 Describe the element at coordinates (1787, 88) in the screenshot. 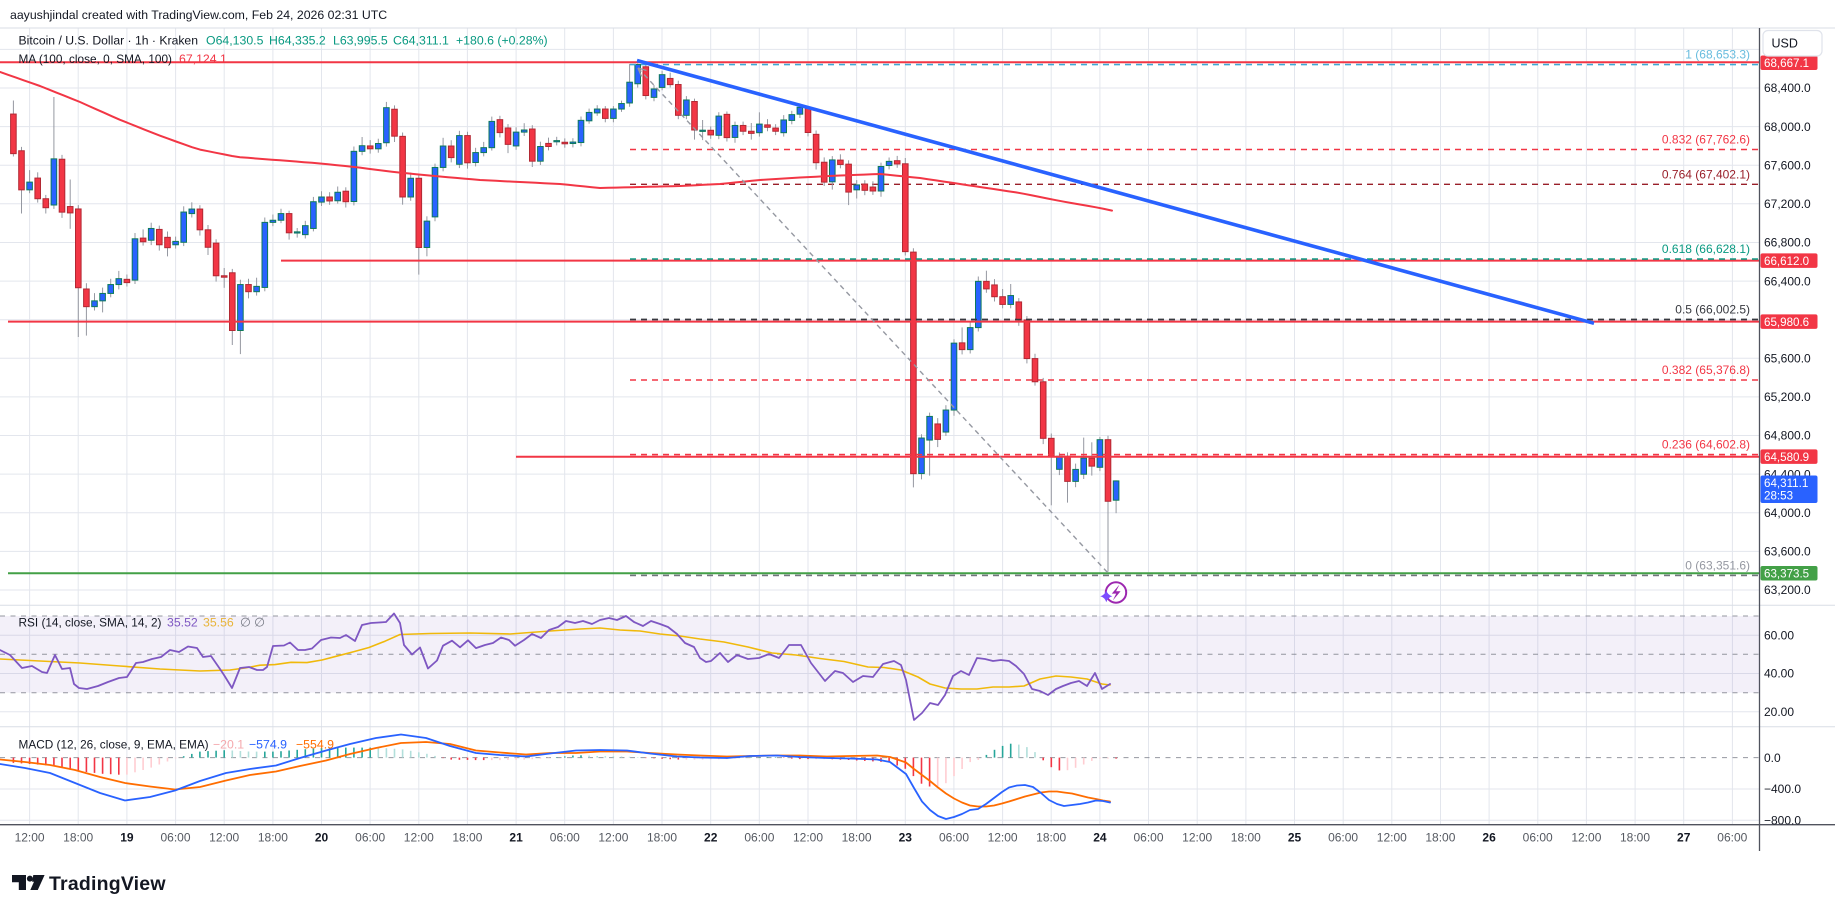

I see `svg-text: 68,400.0` at that location.